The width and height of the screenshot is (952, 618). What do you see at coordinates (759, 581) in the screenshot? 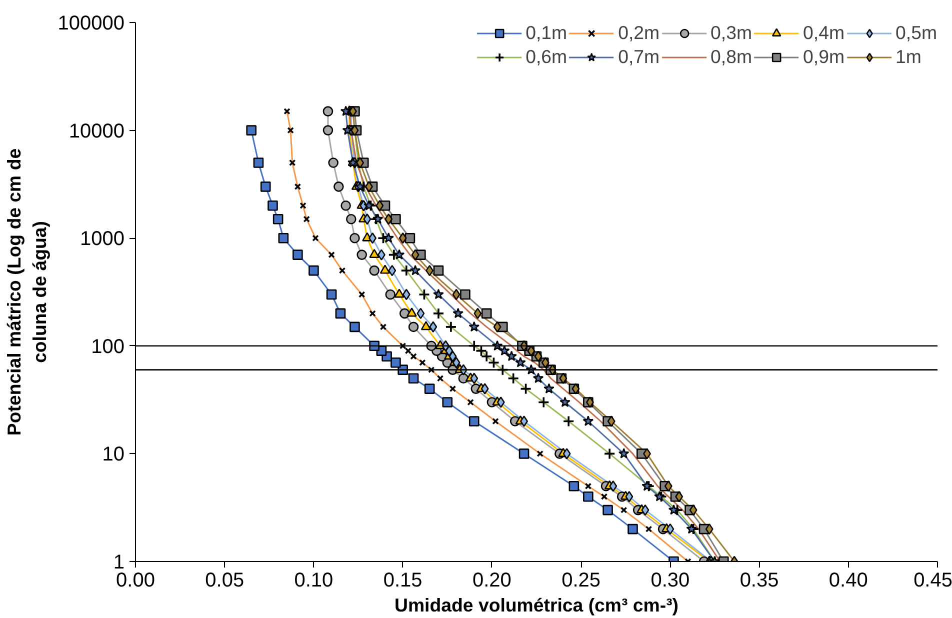
I see `x-tick-label: 0.35` at bounding box center [759, 581].